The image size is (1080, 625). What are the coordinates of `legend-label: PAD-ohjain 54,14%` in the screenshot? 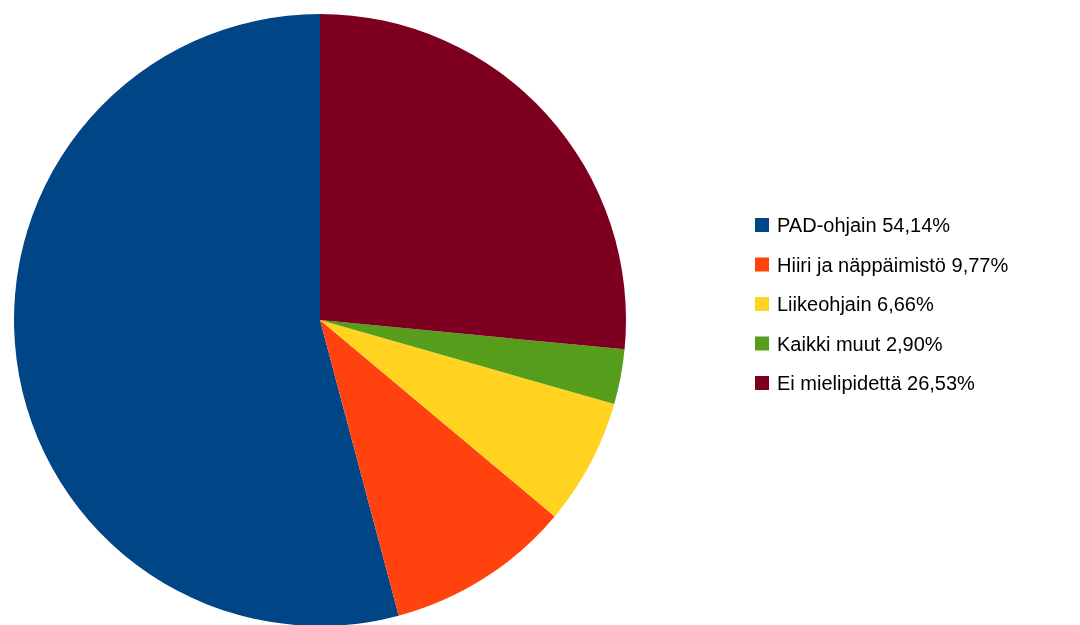 It's located at (864, 225).